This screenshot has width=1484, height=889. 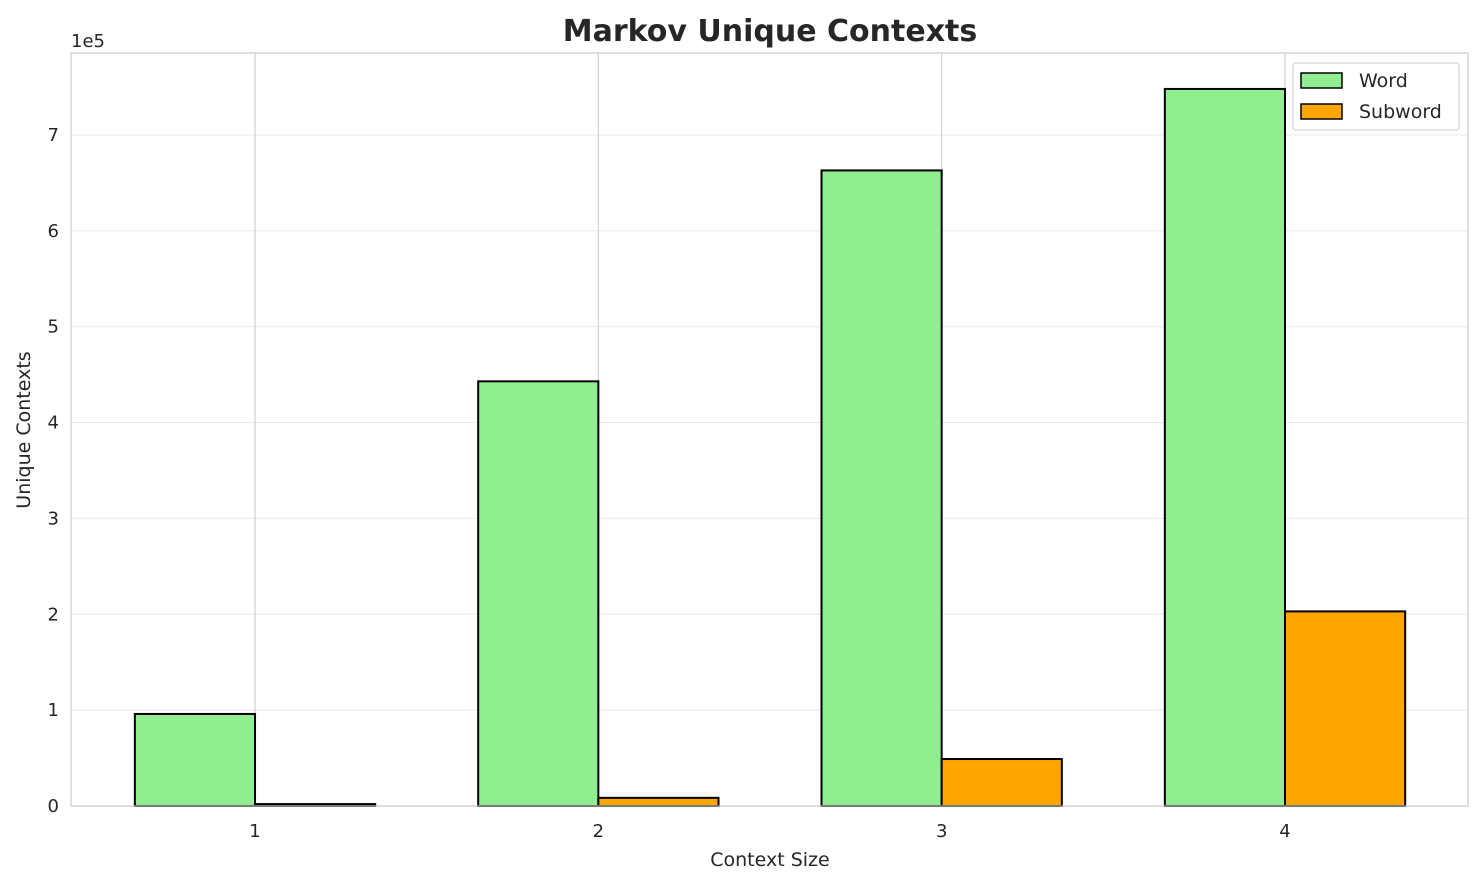 What do you see at coordinates (53, 806) in the screenshot?
I see `y-tick-label: 0` at bounding box center [53, 806].